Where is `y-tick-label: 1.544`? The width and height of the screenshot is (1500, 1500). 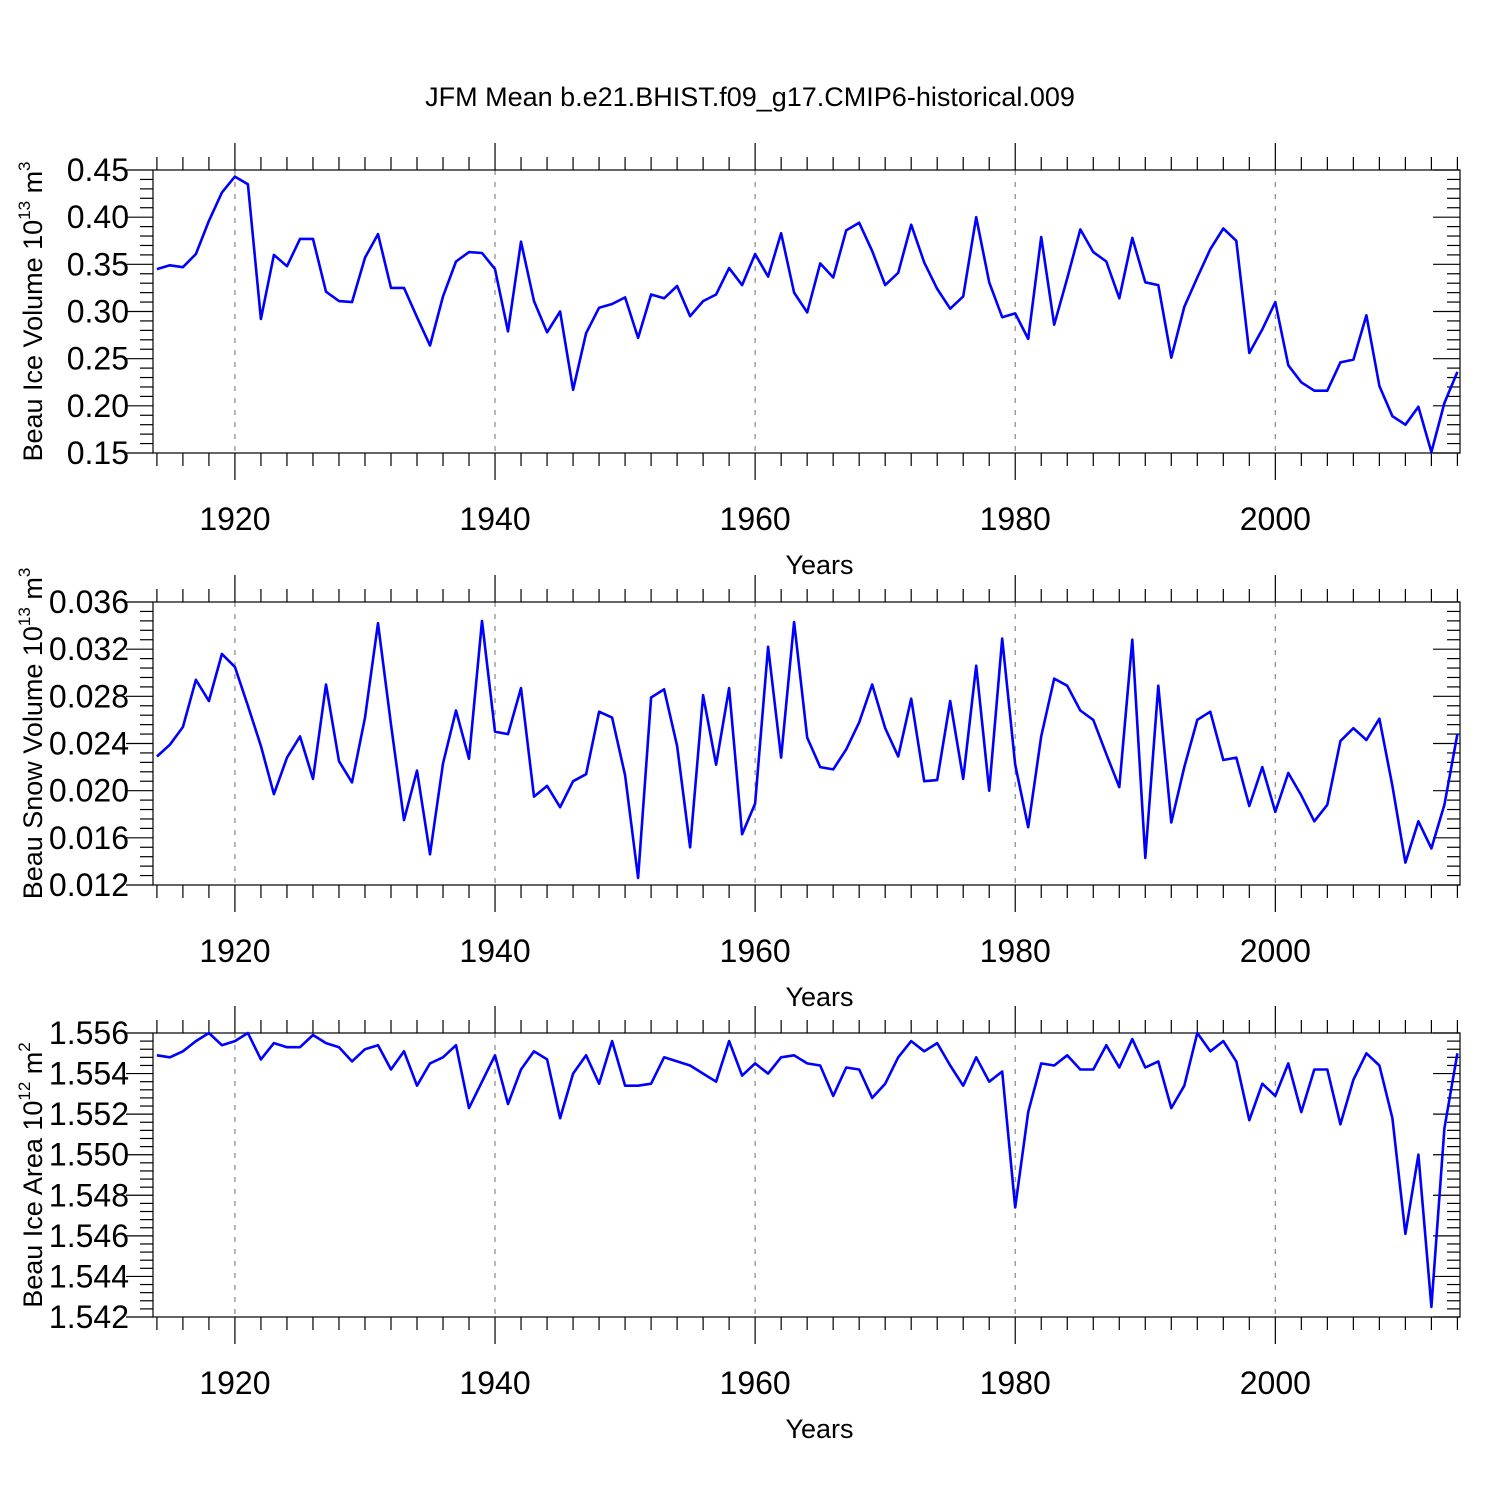 y-tick-label: 1.544 is located at coordinates (89, 1276).